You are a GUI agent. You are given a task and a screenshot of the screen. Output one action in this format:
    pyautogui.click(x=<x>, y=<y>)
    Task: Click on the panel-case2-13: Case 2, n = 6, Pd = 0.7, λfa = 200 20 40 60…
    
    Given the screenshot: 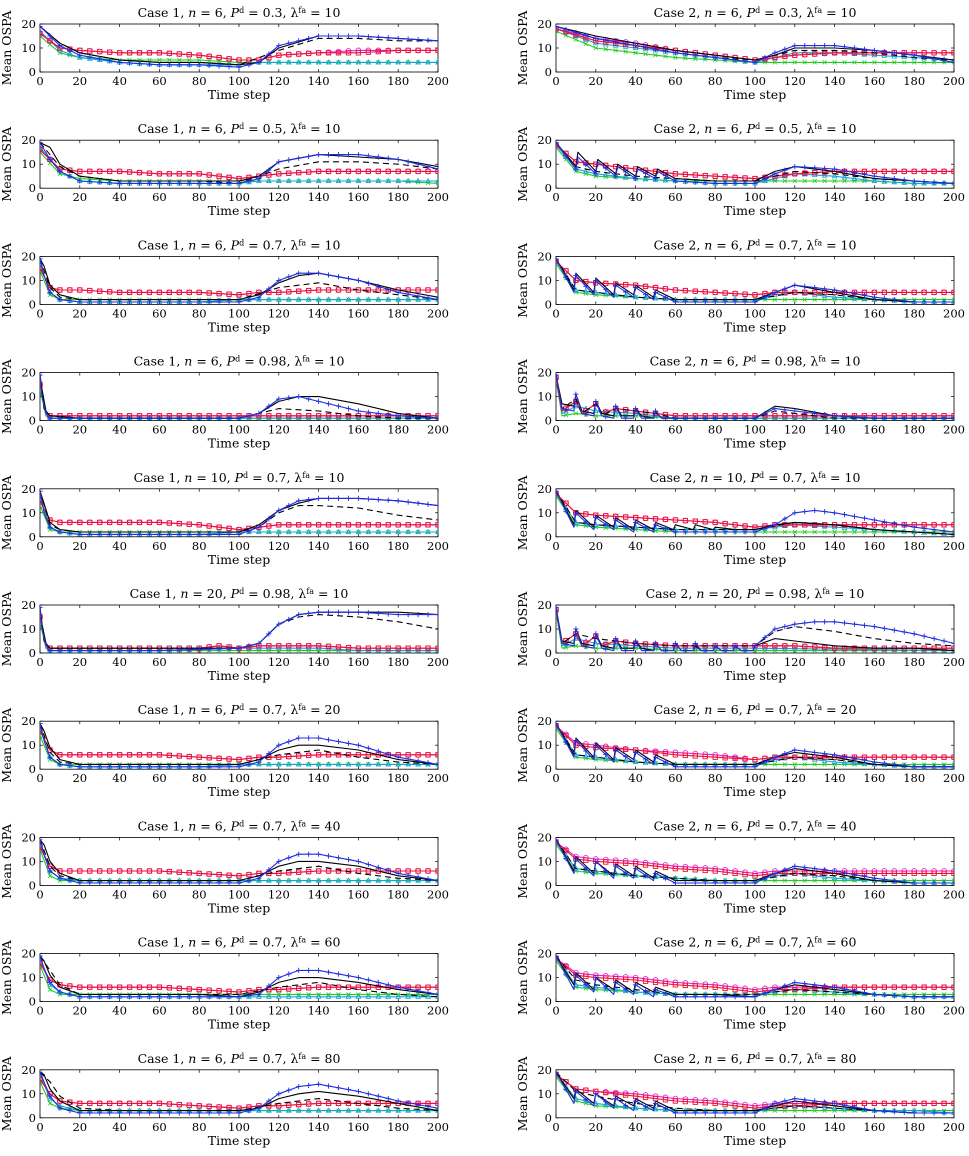 What is the action you would take?
    pyautogui.click(x=740, y=750)
    